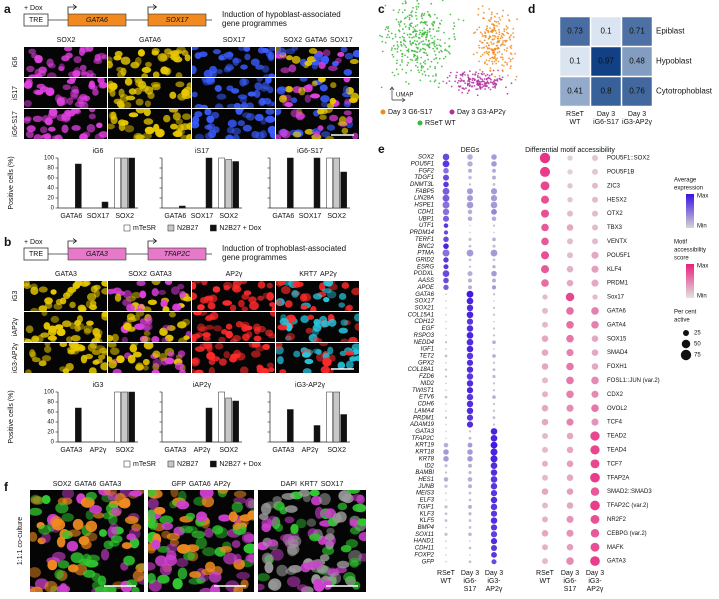 This screenshot has height=599, width=719. Describe the element at coordinates (124, 450) in the screenshot. I see `x-tick-label: SOX2` at that location.